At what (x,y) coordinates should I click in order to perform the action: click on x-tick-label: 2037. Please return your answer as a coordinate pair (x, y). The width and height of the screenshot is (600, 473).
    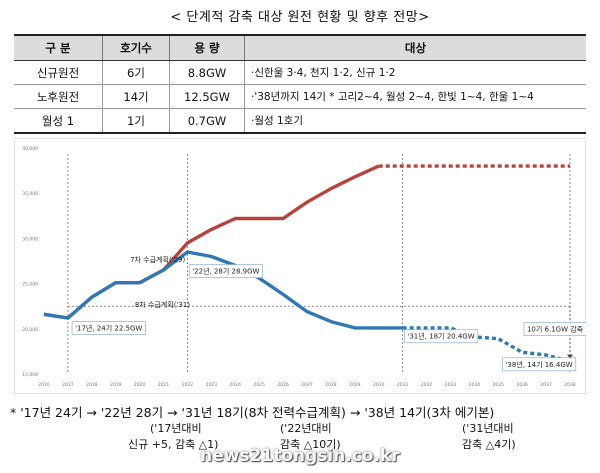
    Looking at the image, I should click on (546, 385).